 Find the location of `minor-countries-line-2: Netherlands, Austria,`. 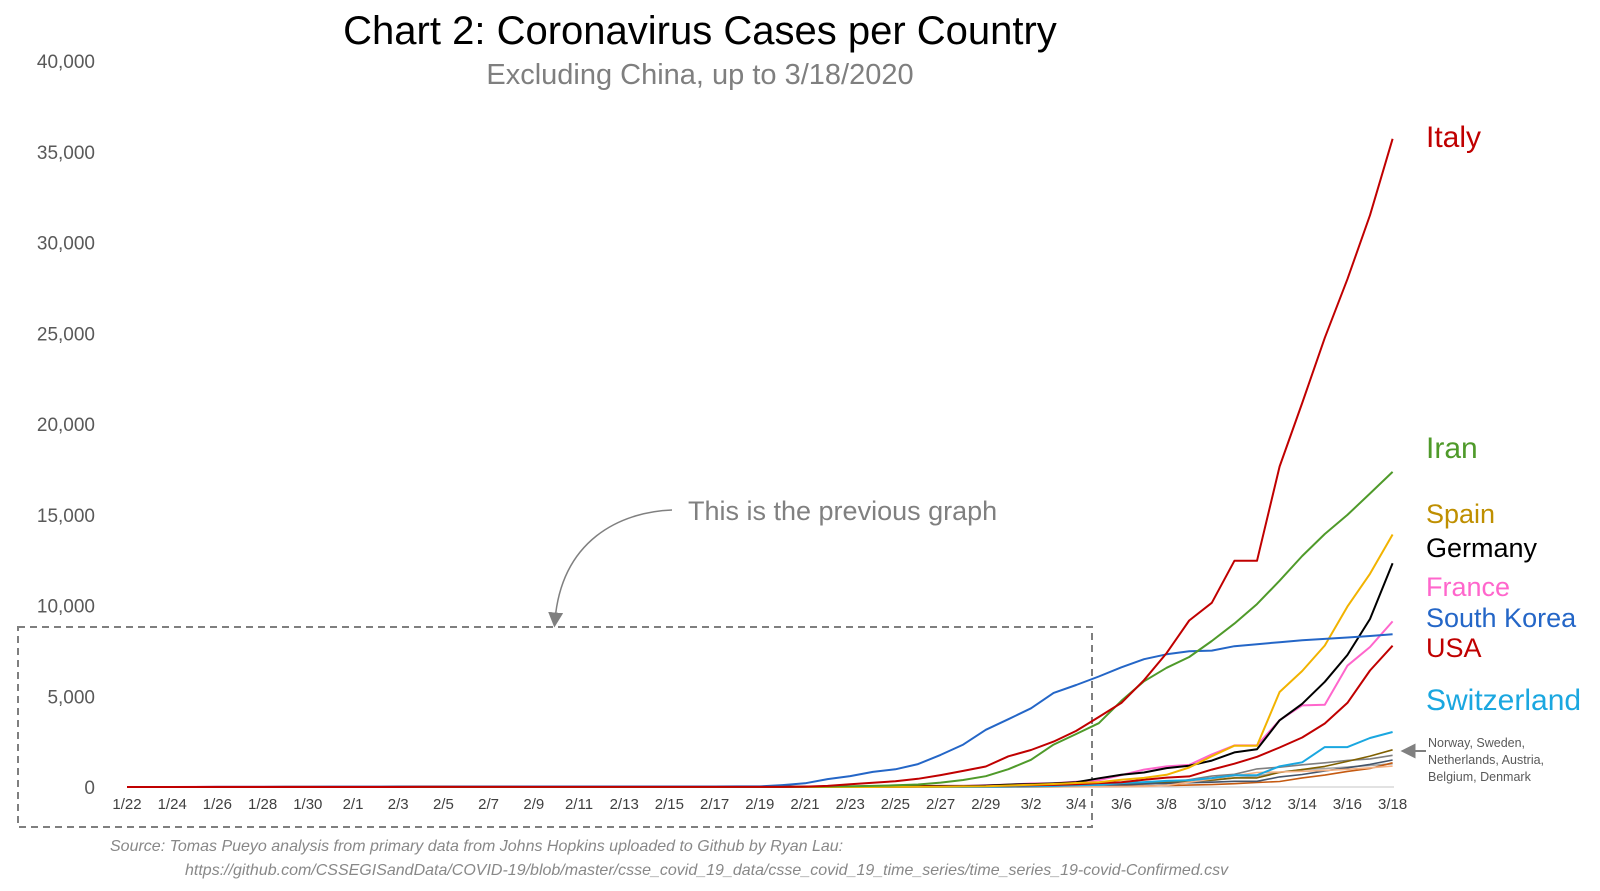

minor-countries-line-2: Netherlands, Austria, is located at coordinates (1486, 760).